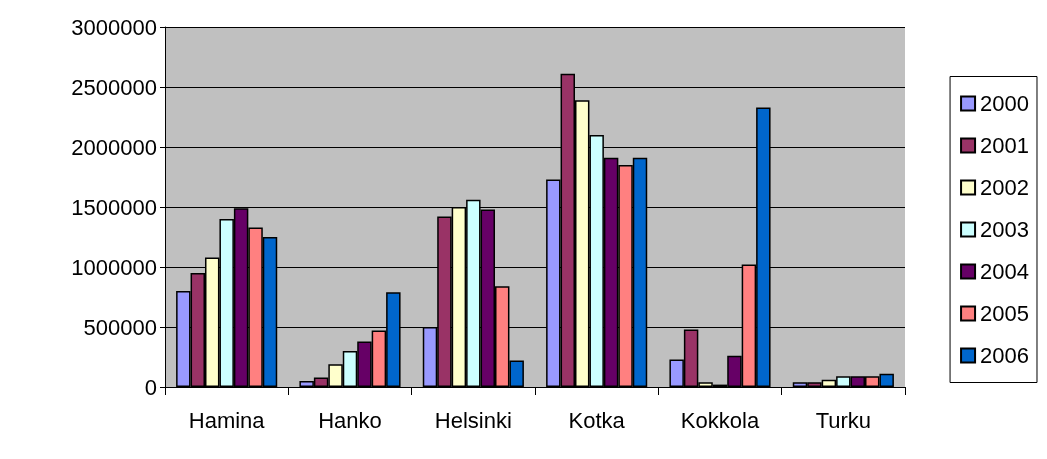 This screenshot has height=459, width=1047. I want to click on x-tick-label: Kokkola, so click(720, 420).